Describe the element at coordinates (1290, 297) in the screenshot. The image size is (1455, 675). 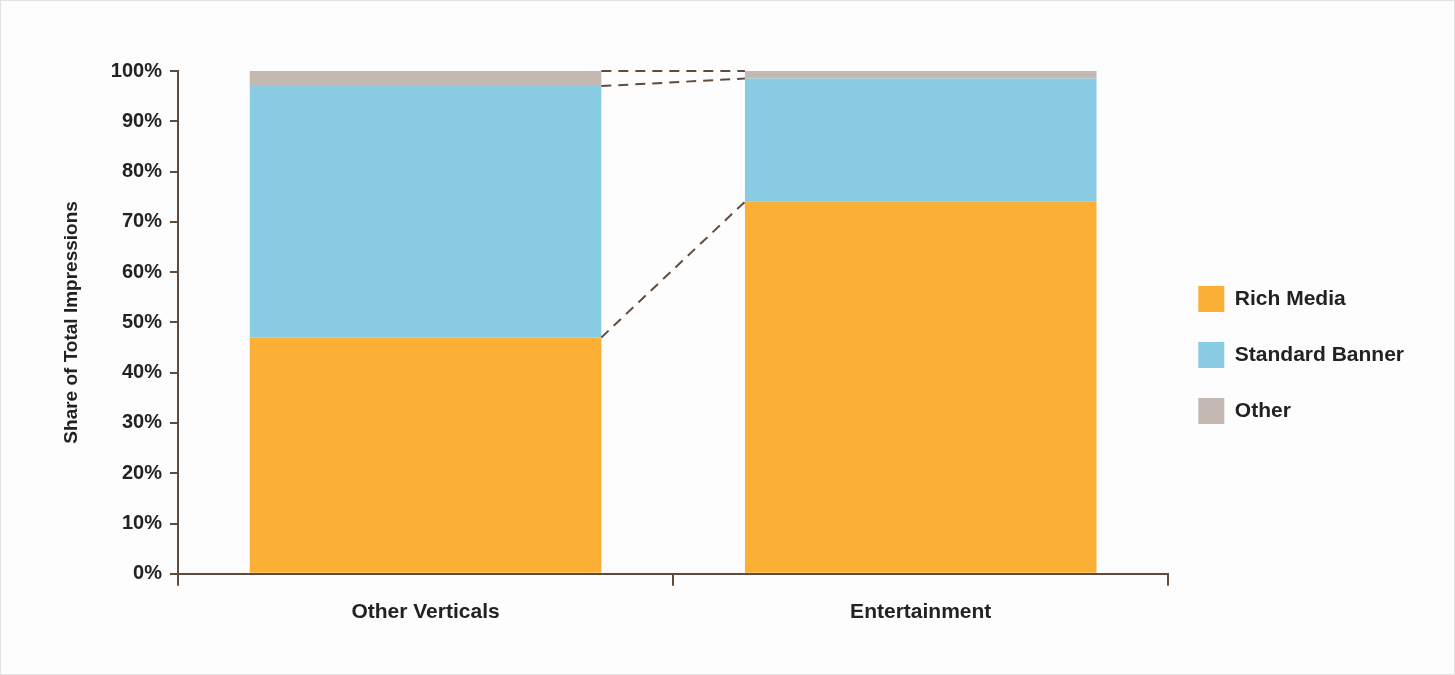
I see `legend-label: Rich Media` at that location.